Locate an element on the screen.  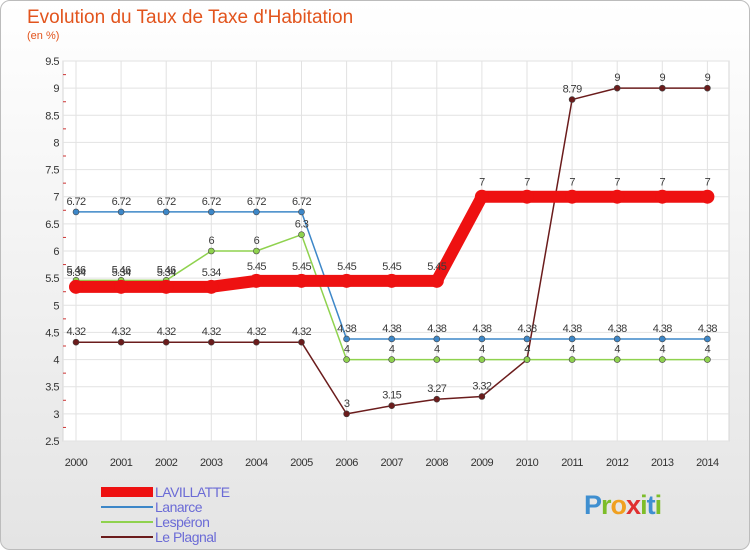
logo-letter: o is located at coordinates (618, 505).